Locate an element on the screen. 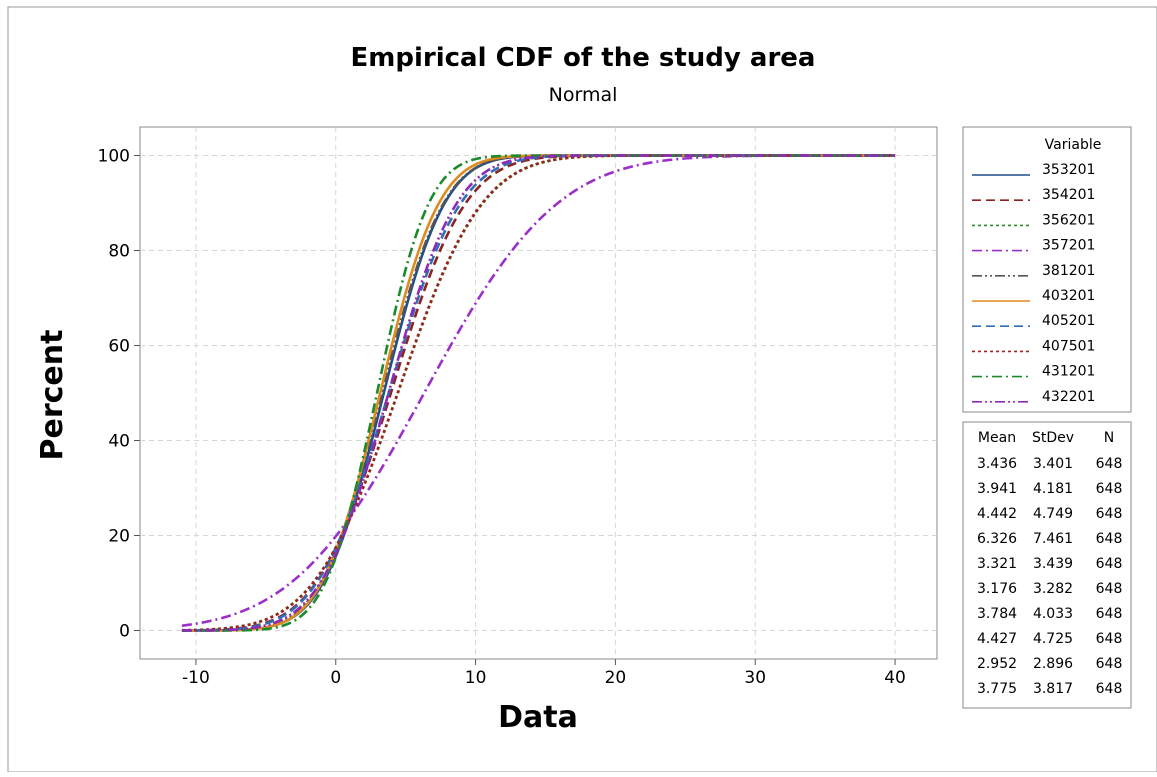 This screenshot has height=777, width=1157. y-tick-label: 0 is located at coordinates (124, 632).